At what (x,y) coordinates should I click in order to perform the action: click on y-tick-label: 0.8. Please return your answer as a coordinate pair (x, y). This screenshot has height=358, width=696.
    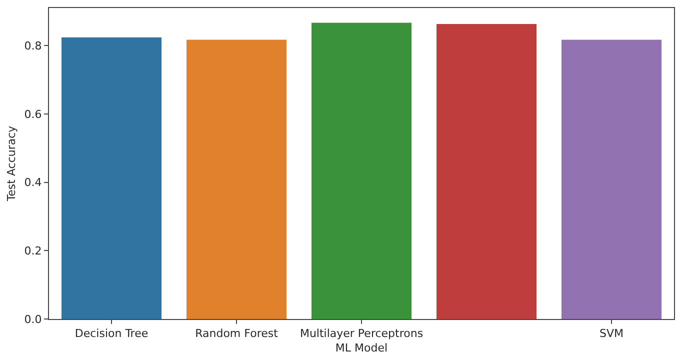
    Looking at the image, I should click on (33, 45).